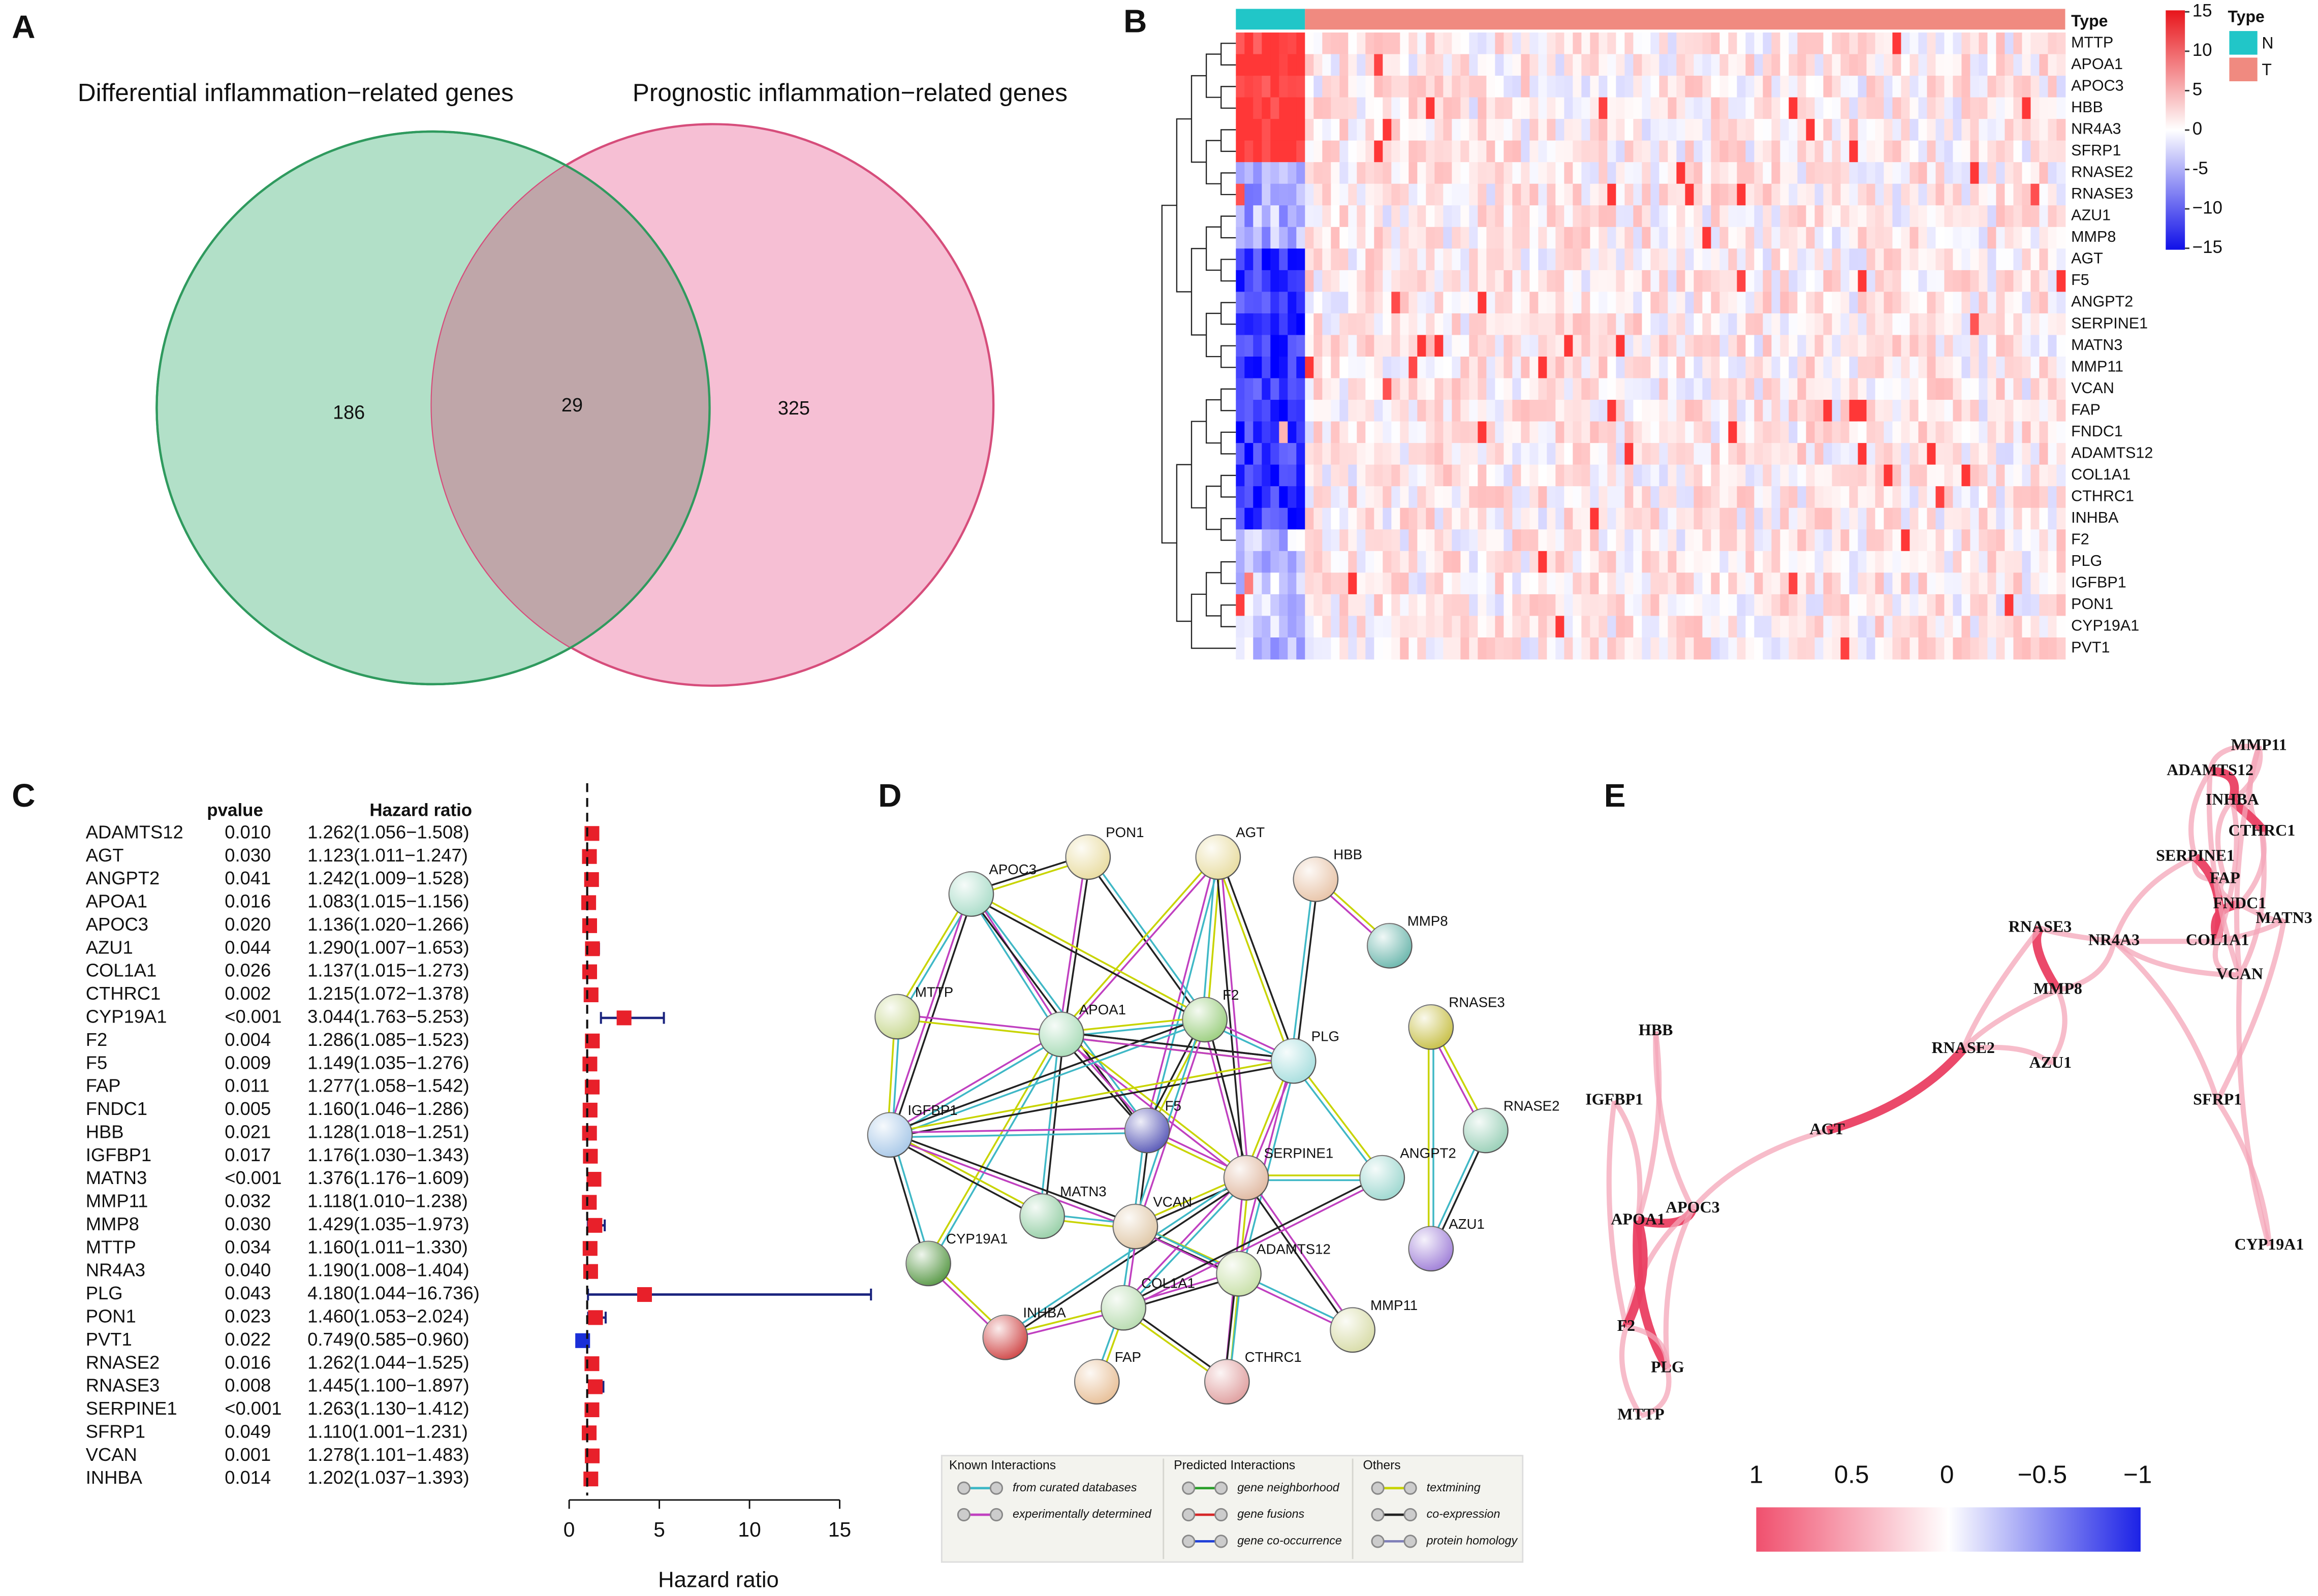 This screenshot has height=1596, width=2318. Describe the element at coordinates (794, 409) in the screenshot. I see `venn-count: 325` at that location.